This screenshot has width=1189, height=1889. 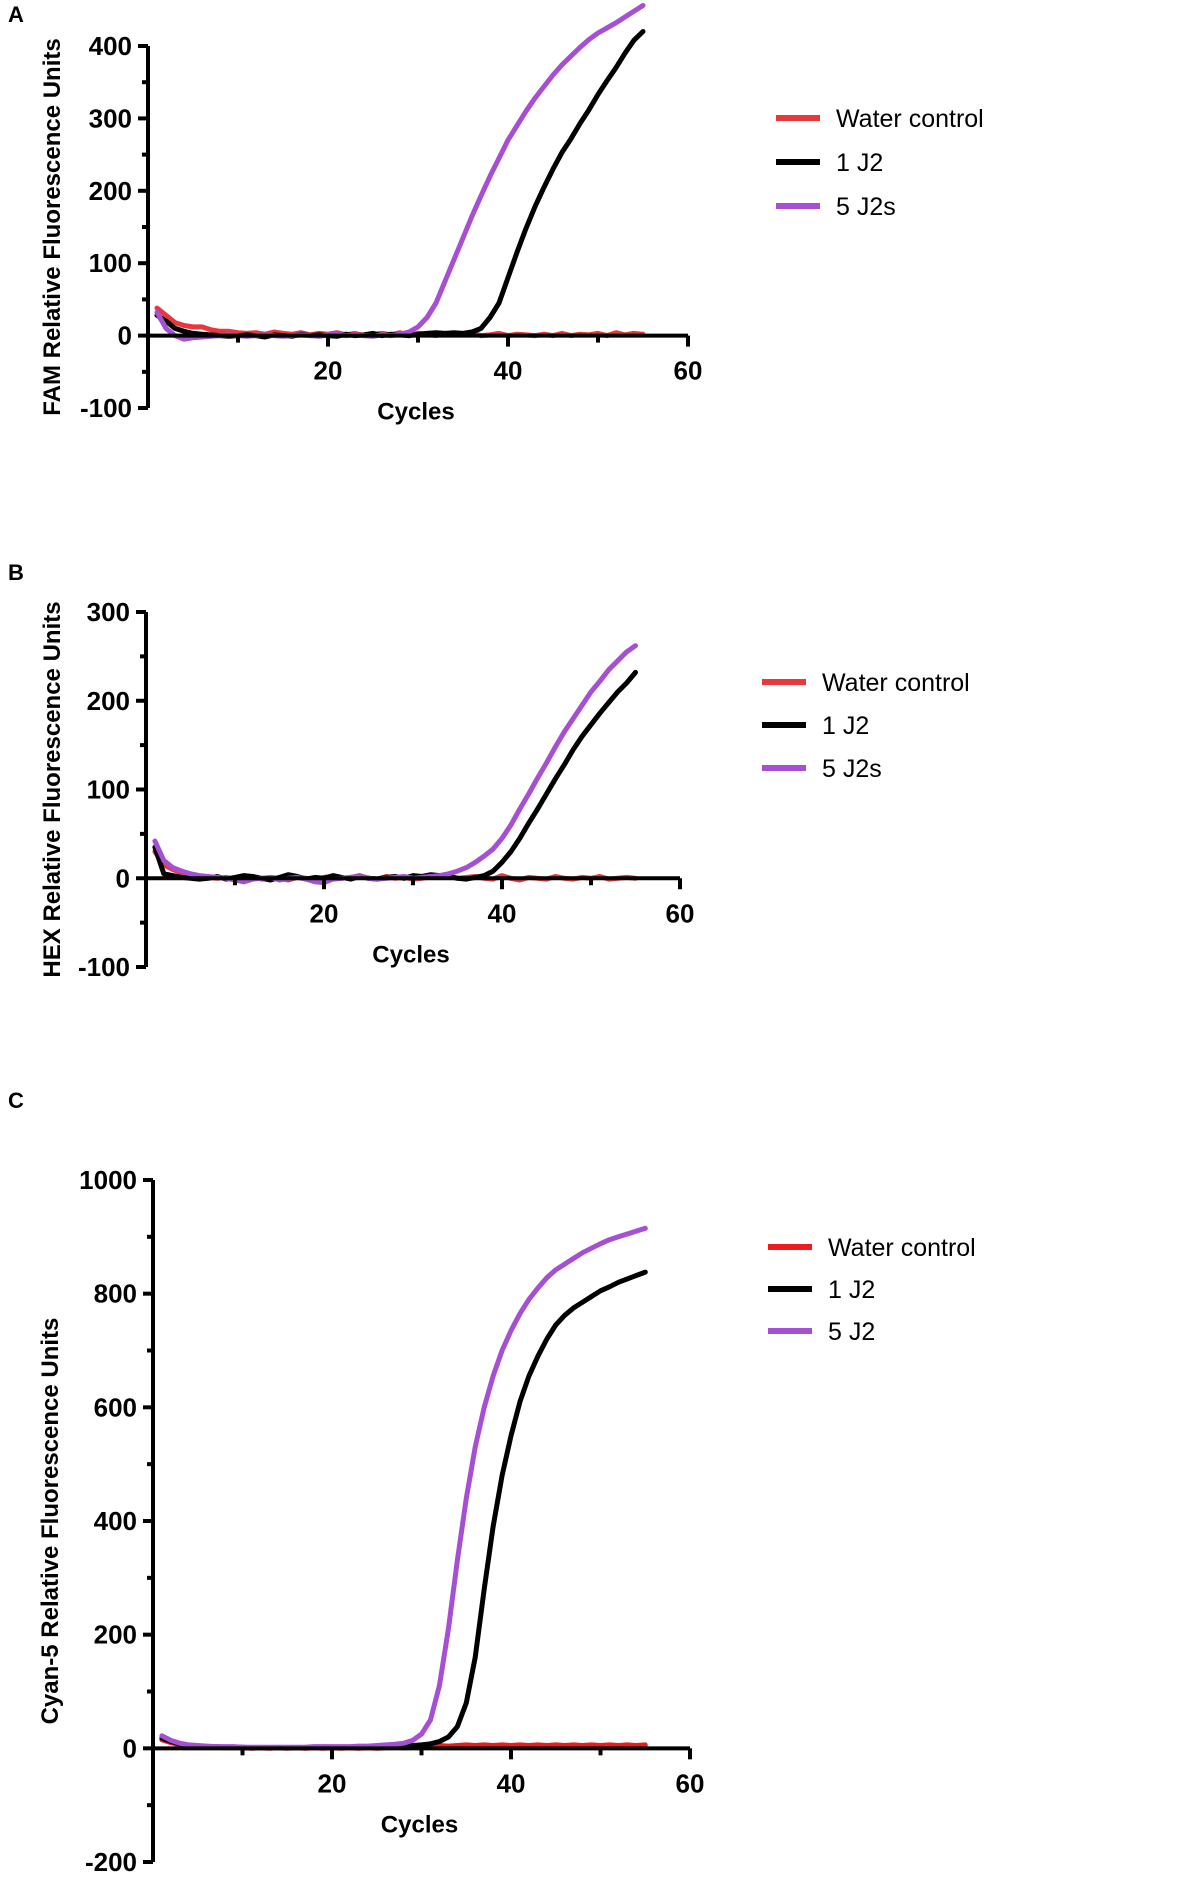 I want to click on y-tick-label: 1000, so click(x=108, y=1180).